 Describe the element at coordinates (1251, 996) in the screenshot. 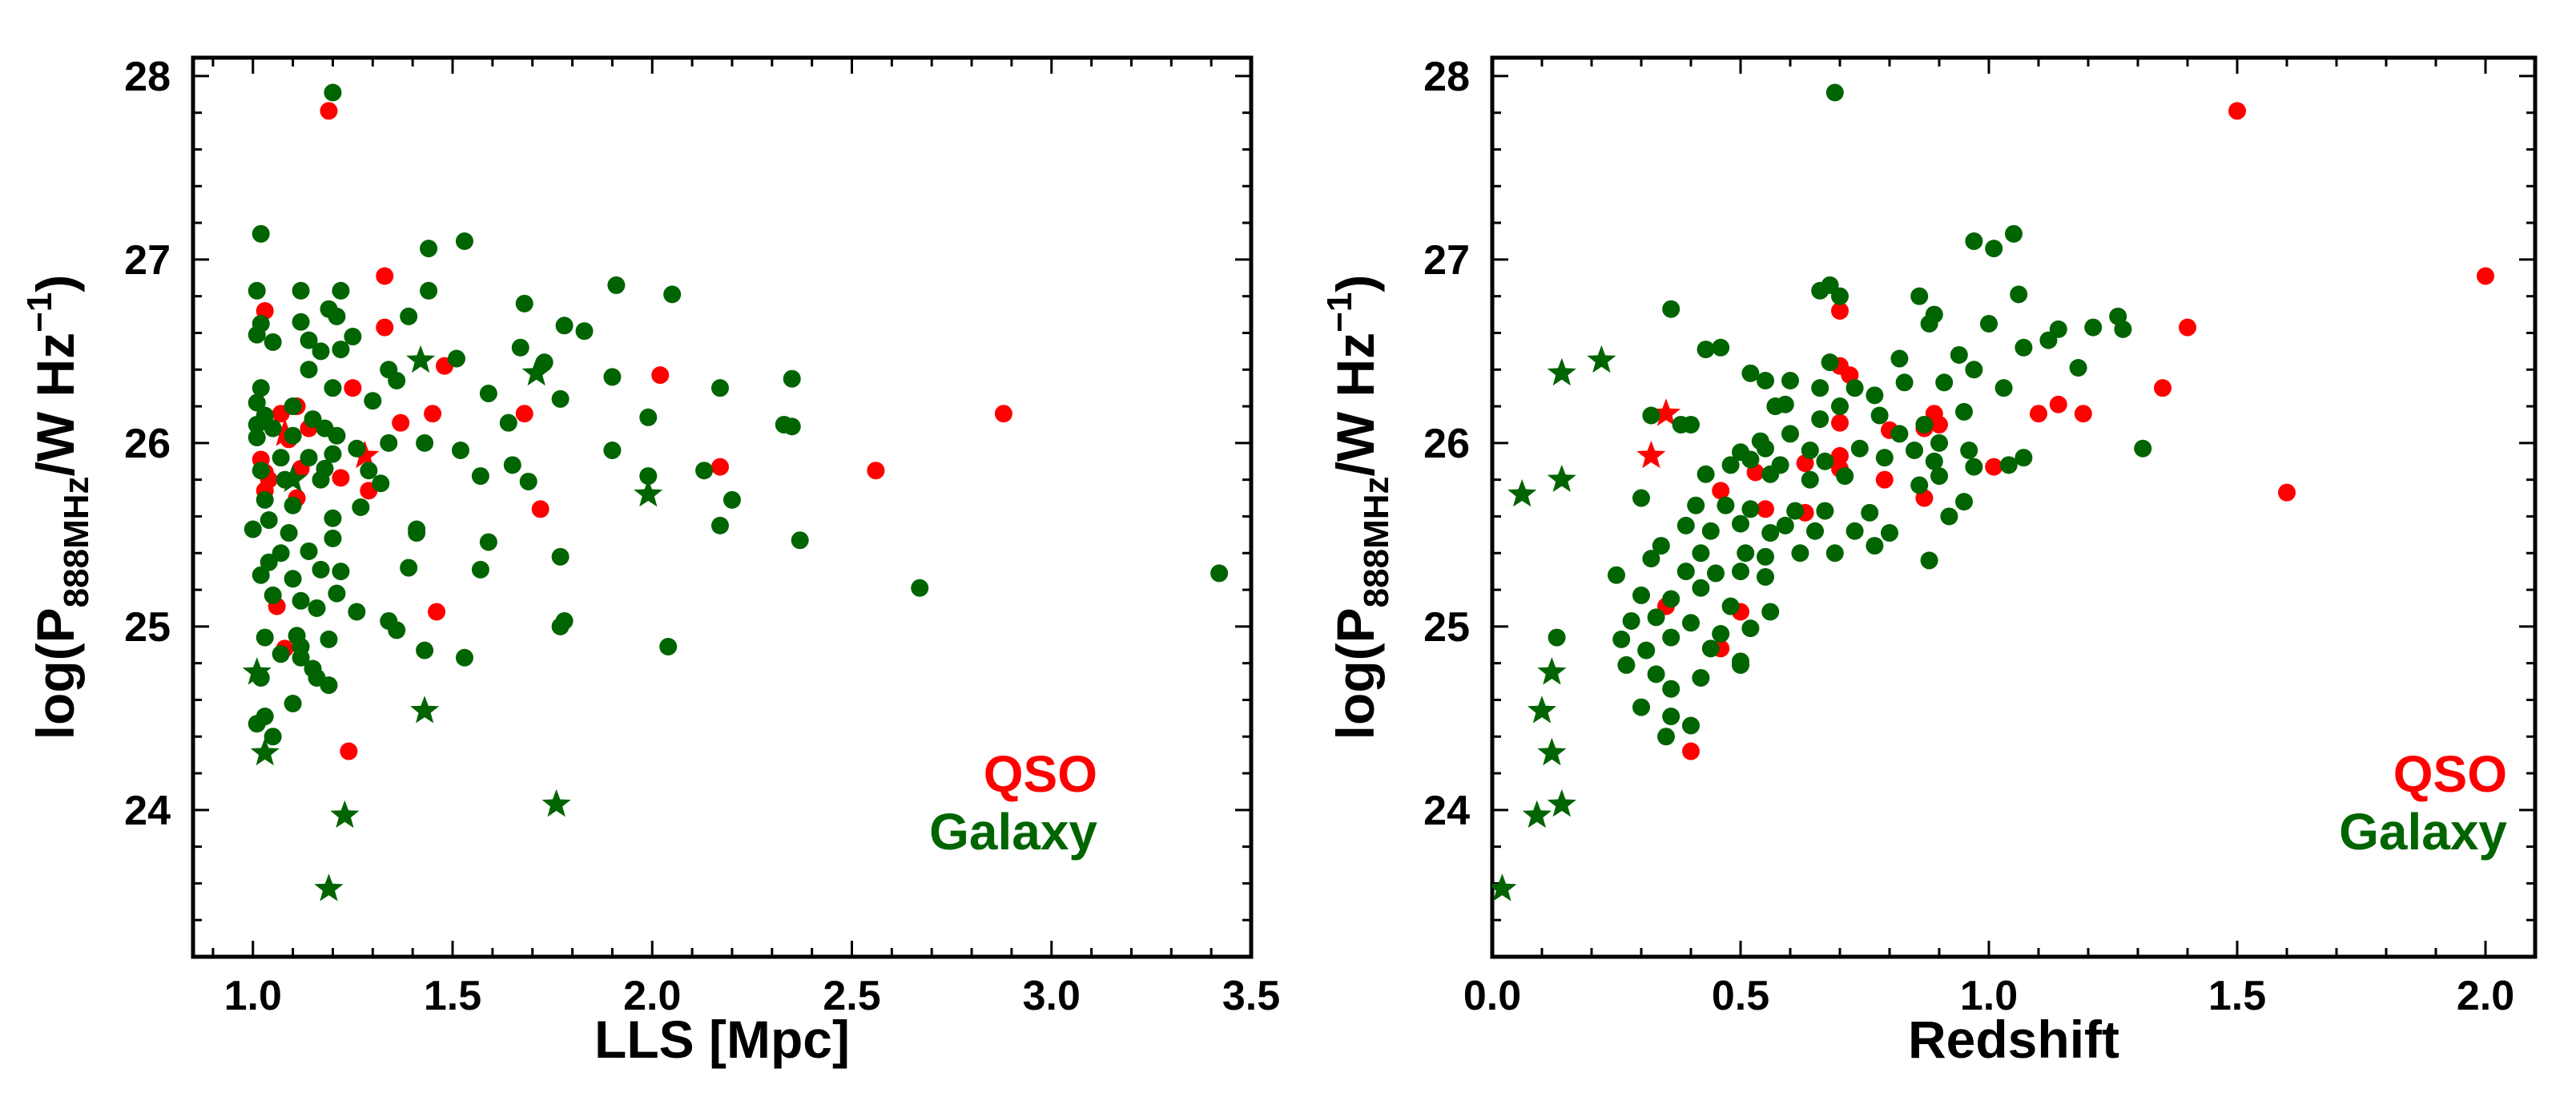

I see `x-tick-label: 3.5` at that location.